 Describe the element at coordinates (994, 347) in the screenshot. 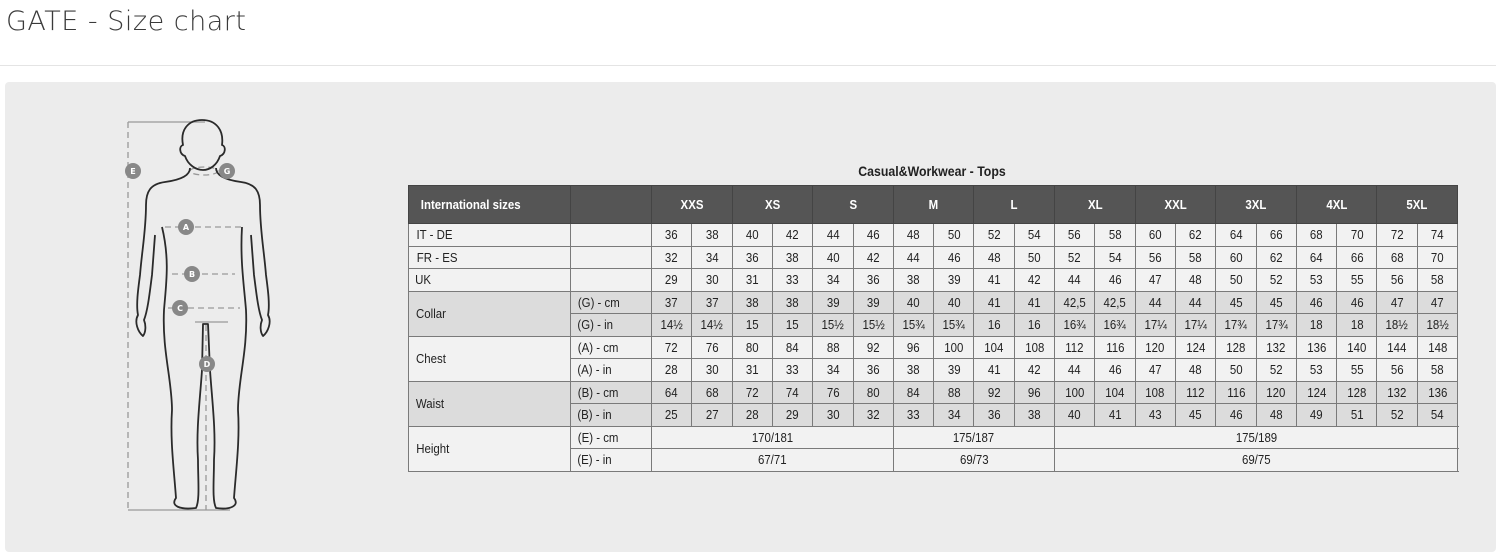

I see `table-cell-text: 104` at that location.